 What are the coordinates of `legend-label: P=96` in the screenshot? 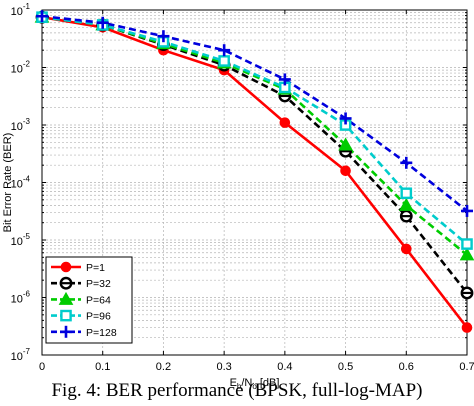 It's located at (98, 317).